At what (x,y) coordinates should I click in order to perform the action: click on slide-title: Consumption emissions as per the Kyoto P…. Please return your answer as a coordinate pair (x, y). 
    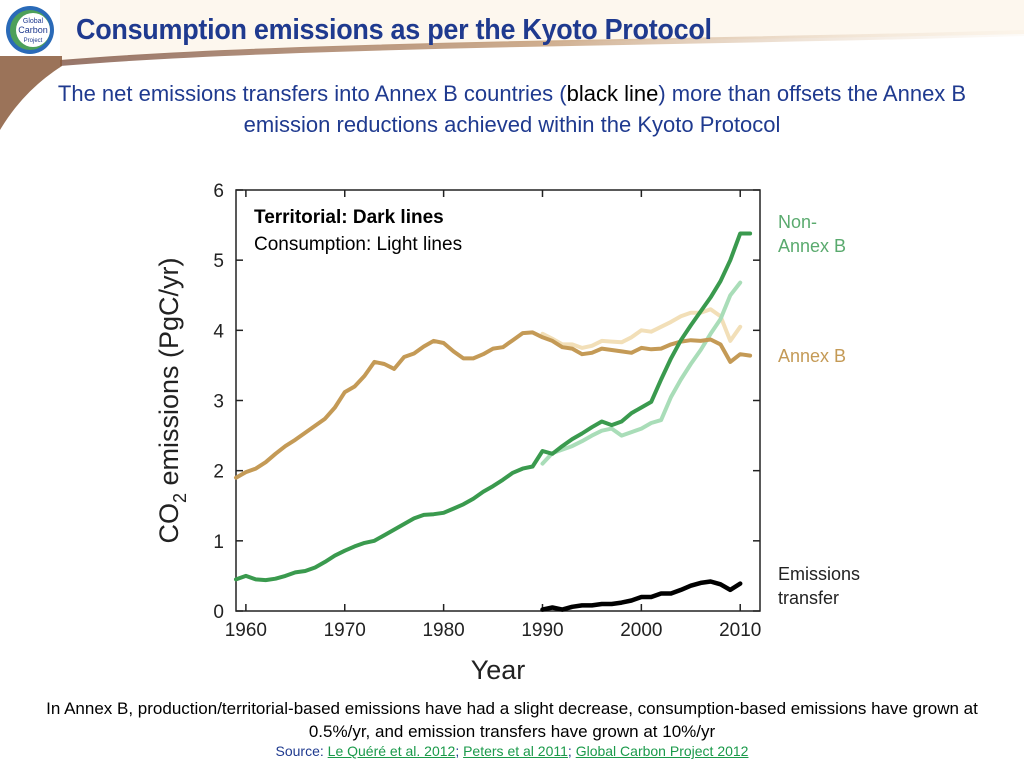
    Looking at the image, I should click on (394, 30).